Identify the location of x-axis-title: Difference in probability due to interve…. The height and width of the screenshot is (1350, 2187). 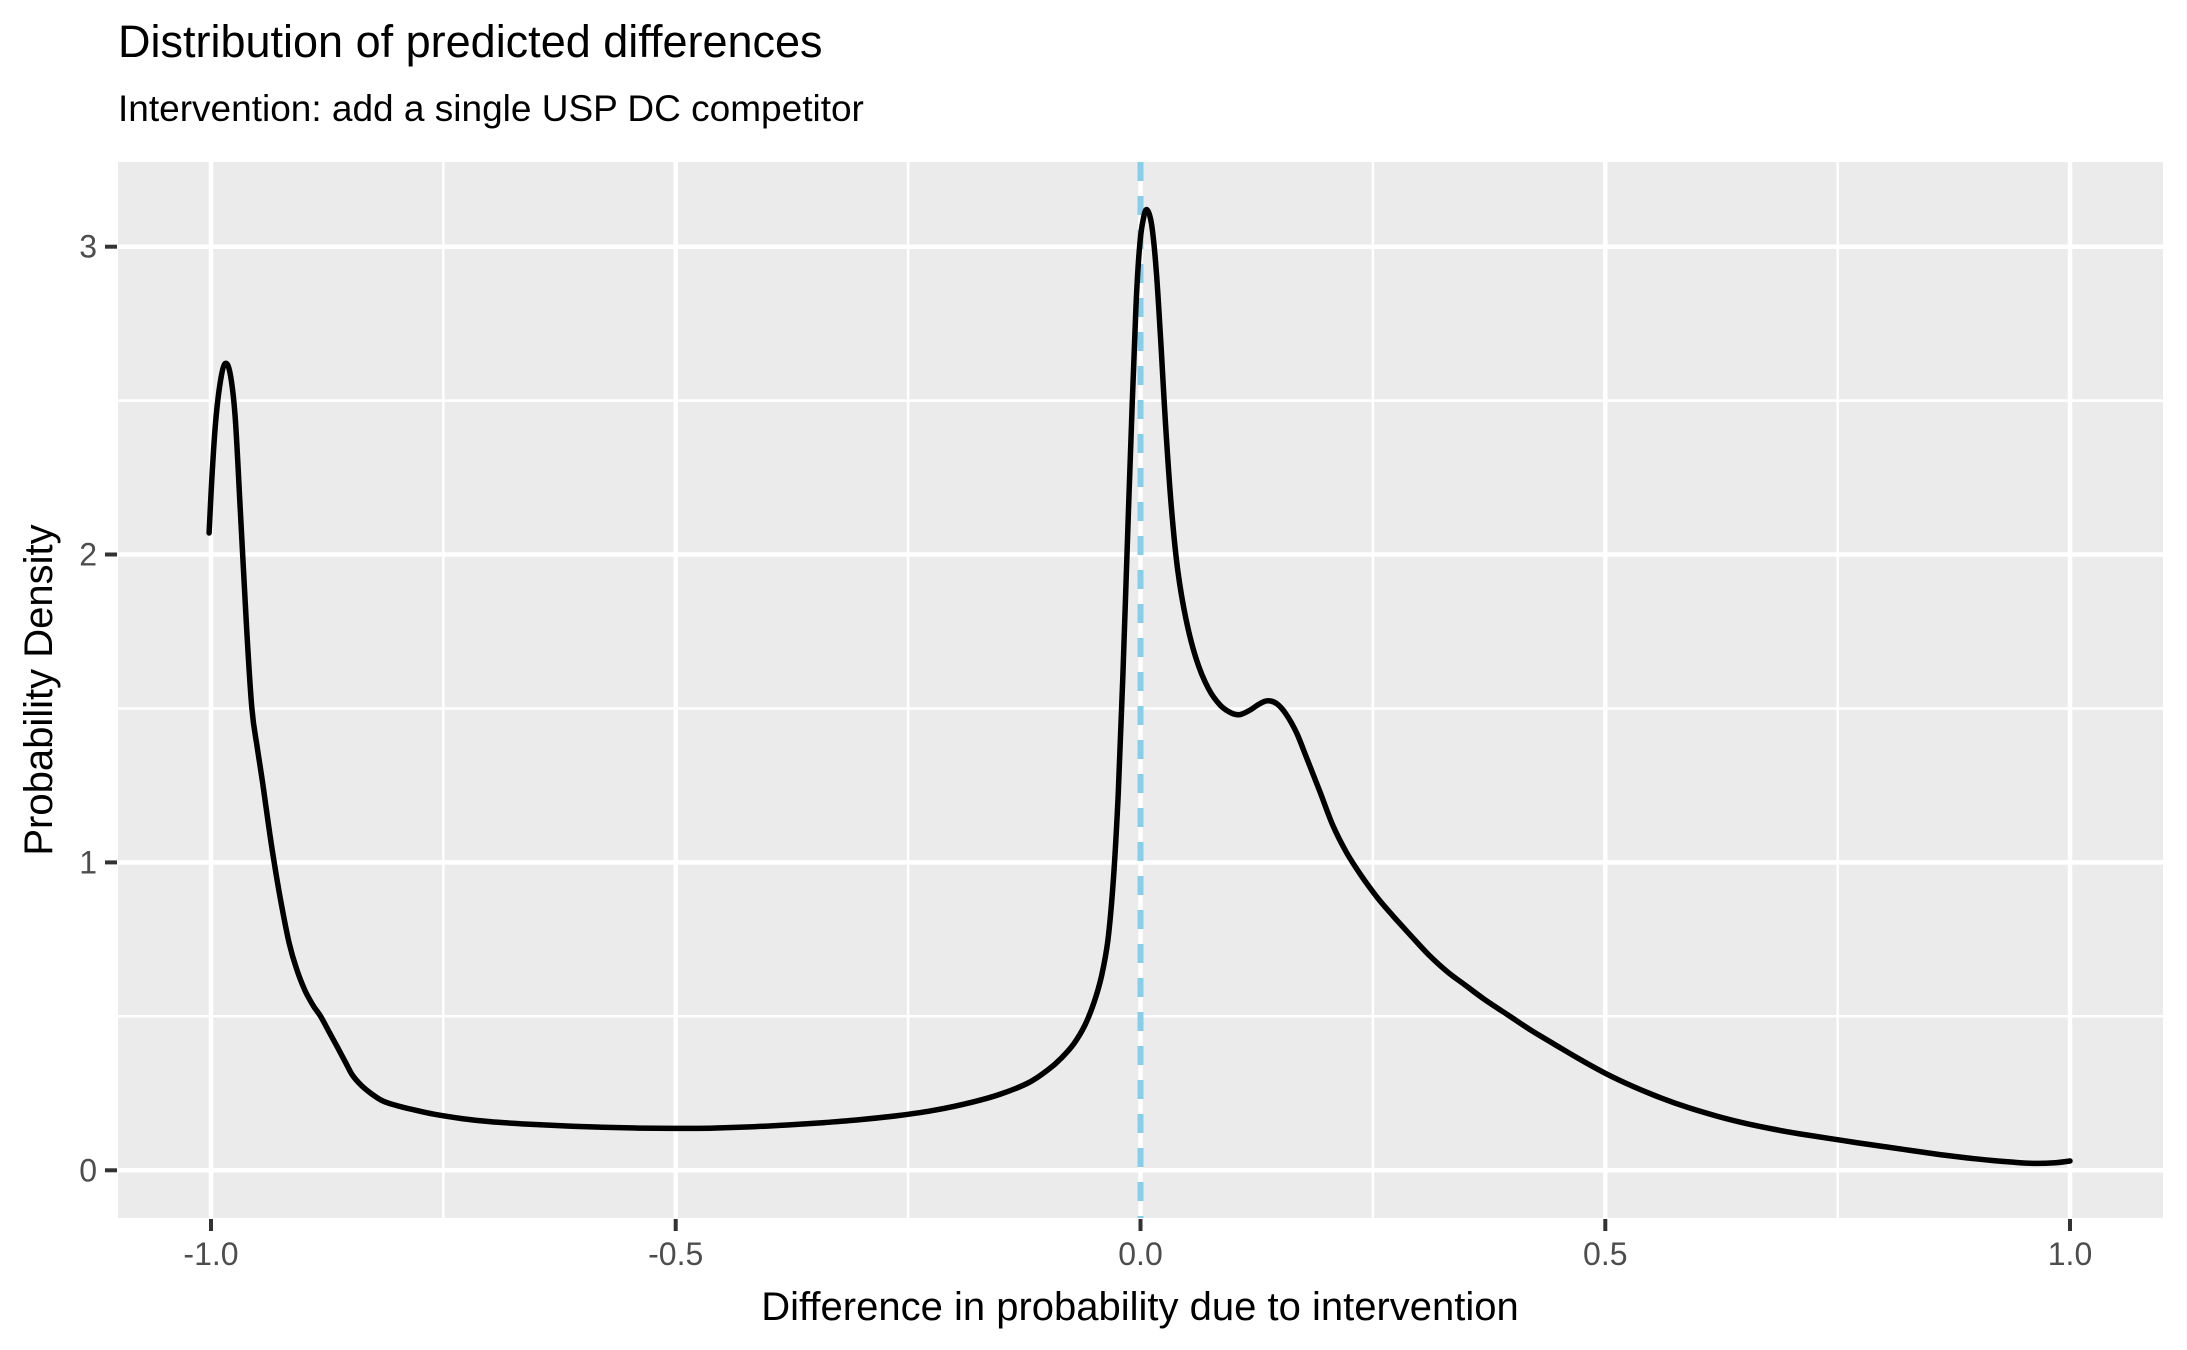
(1140, 1307).